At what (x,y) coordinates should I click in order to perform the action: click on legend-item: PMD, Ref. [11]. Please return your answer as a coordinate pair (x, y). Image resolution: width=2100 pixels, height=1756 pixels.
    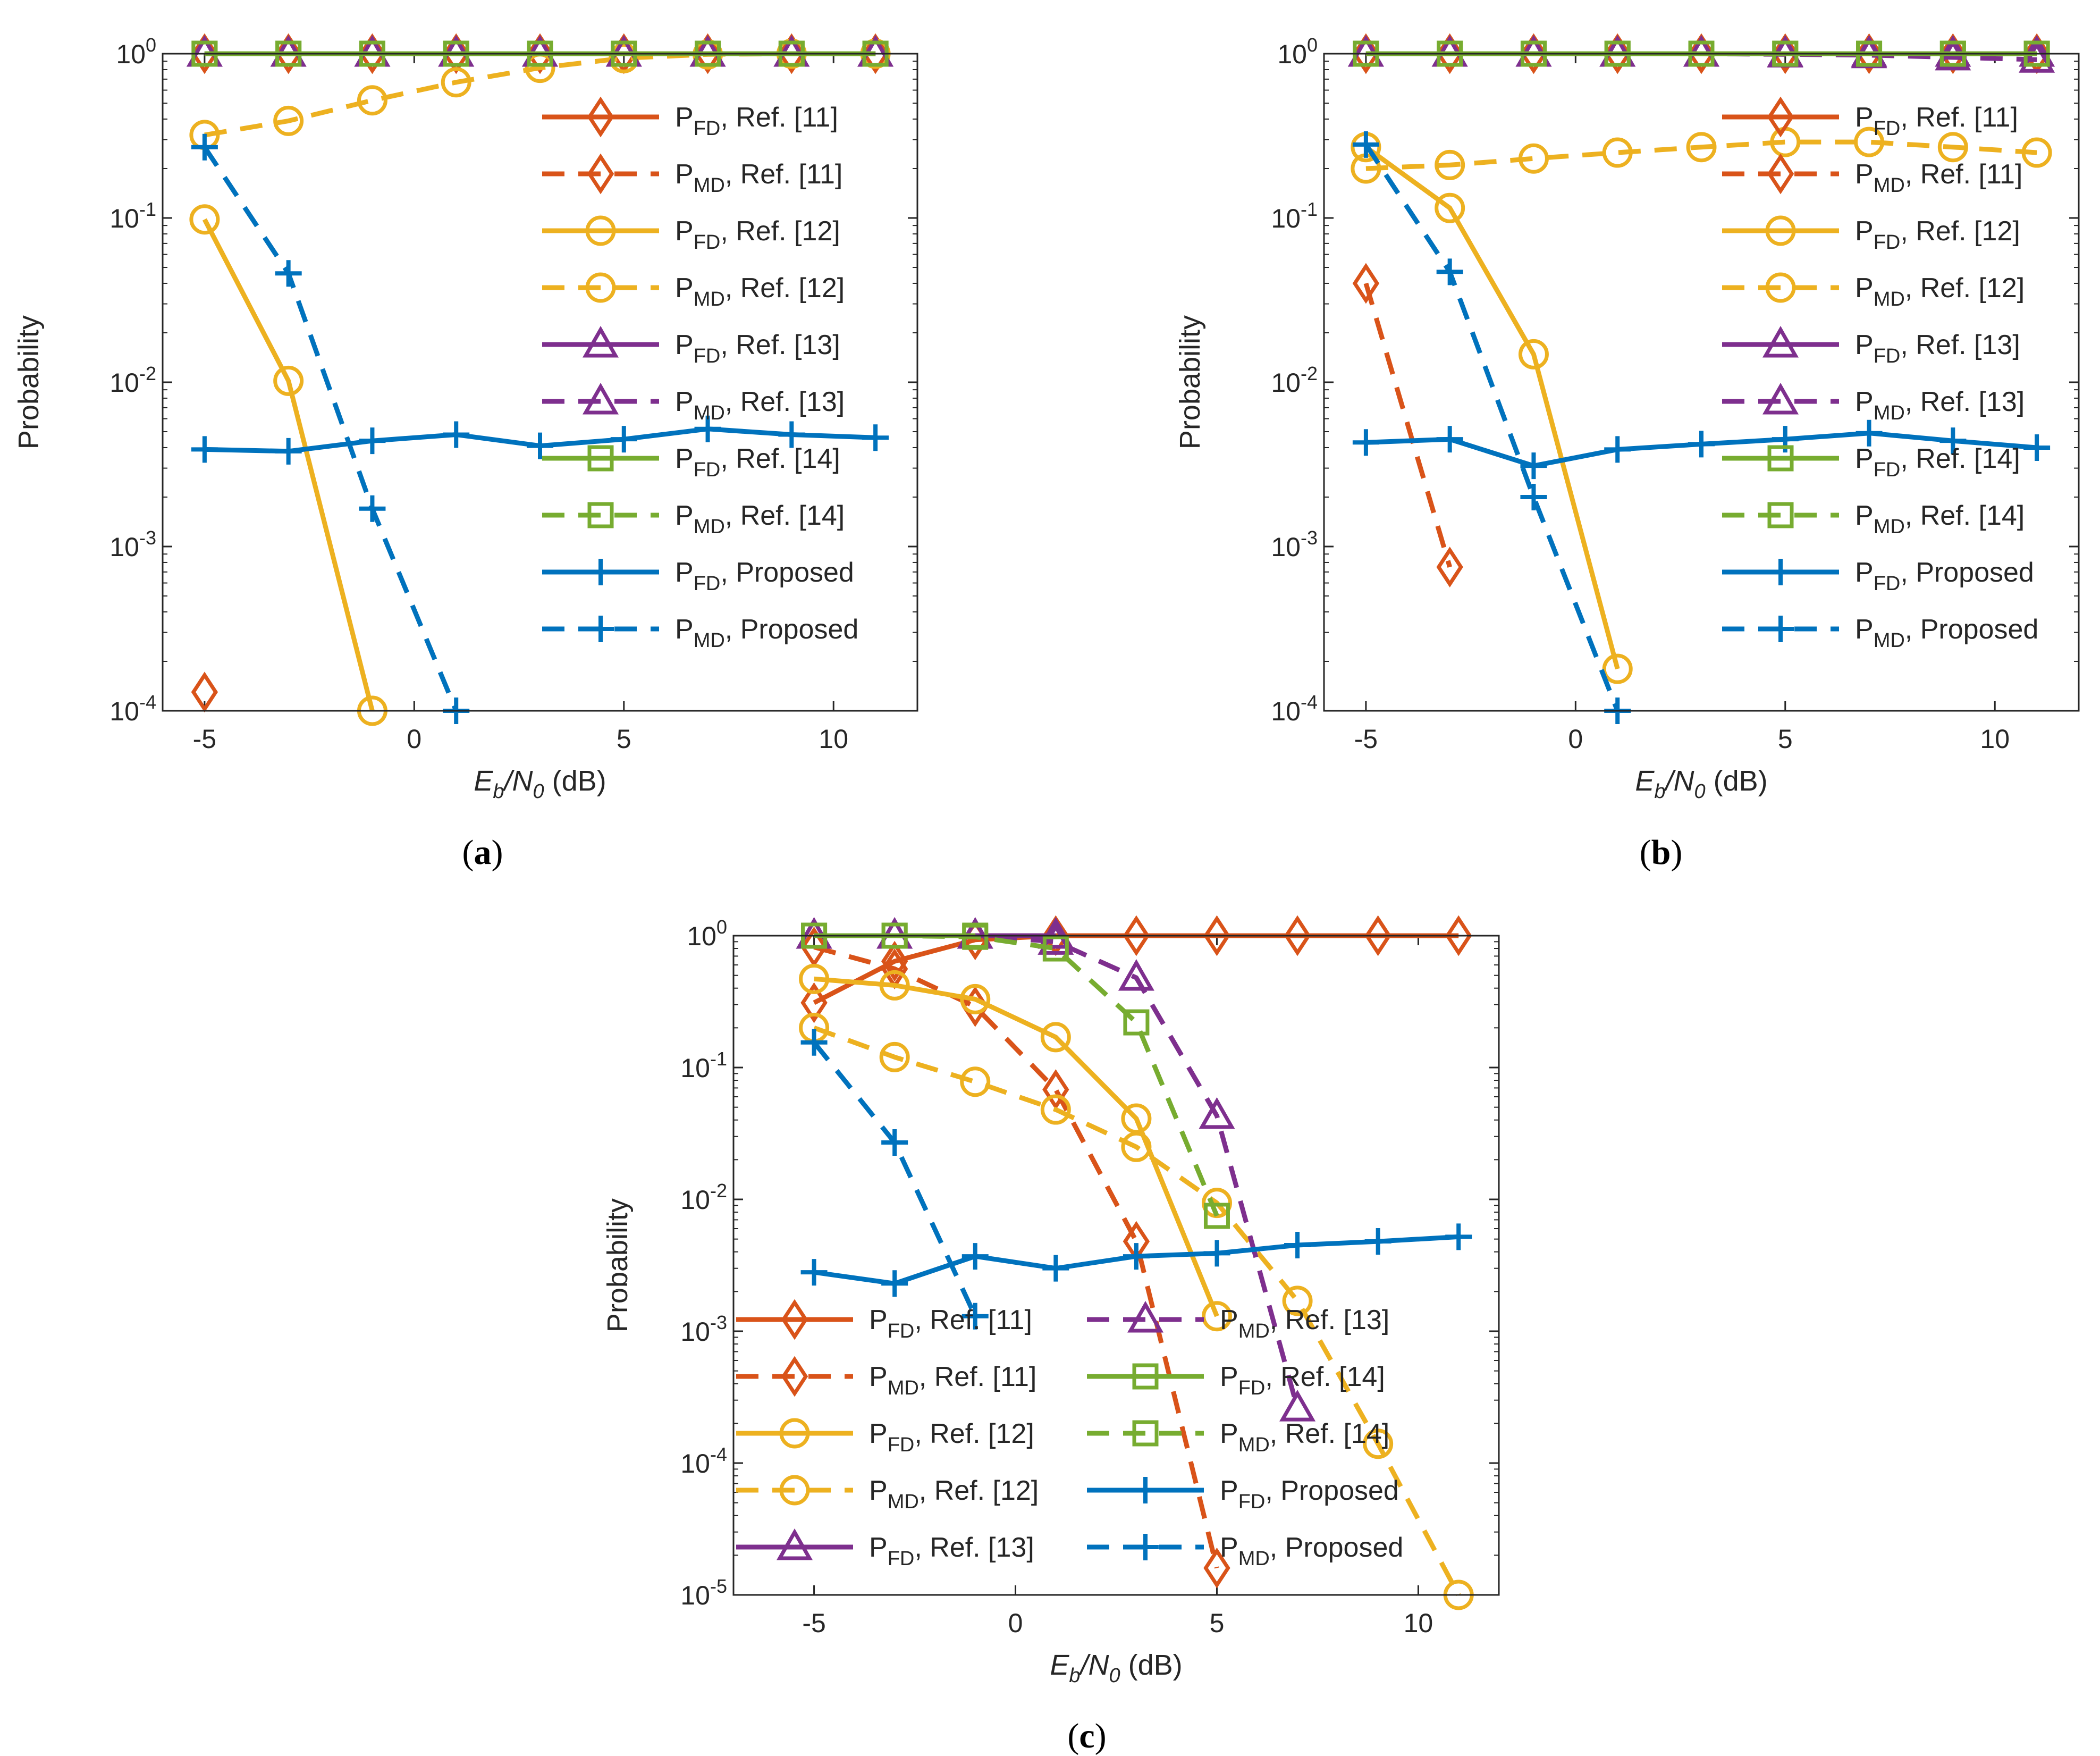
    Looking at the image, I should click on (886, 1377).